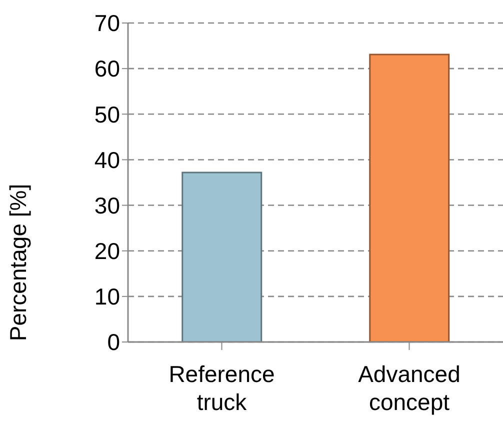 The height and width of the screenshot is (430, 503). Describe the element at coordinates (107, 69) in the screenshot. I see `y-tick-label: 60` at that location.